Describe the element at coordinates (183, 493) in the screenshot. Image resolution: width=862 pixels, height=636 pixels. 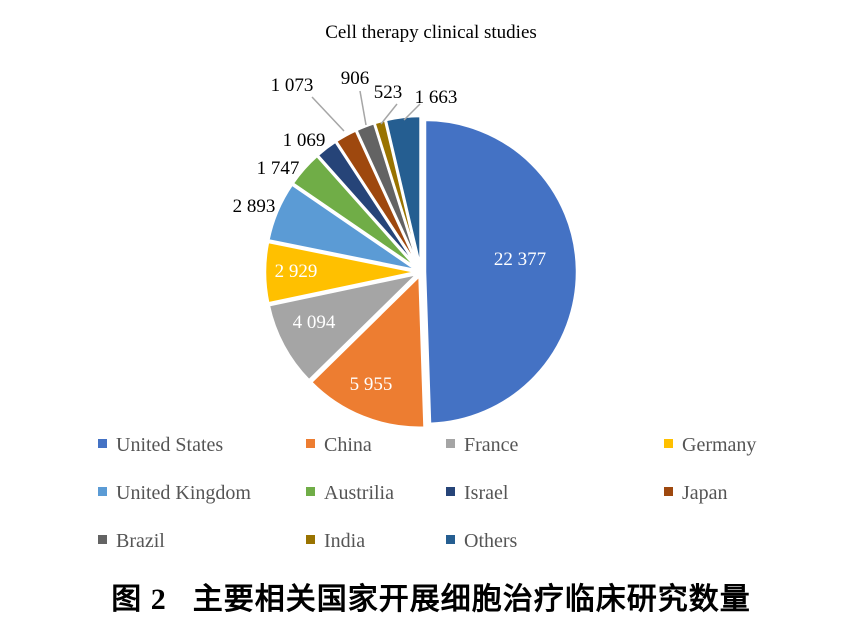
I see `legend-label: United Kingdom` at that location.